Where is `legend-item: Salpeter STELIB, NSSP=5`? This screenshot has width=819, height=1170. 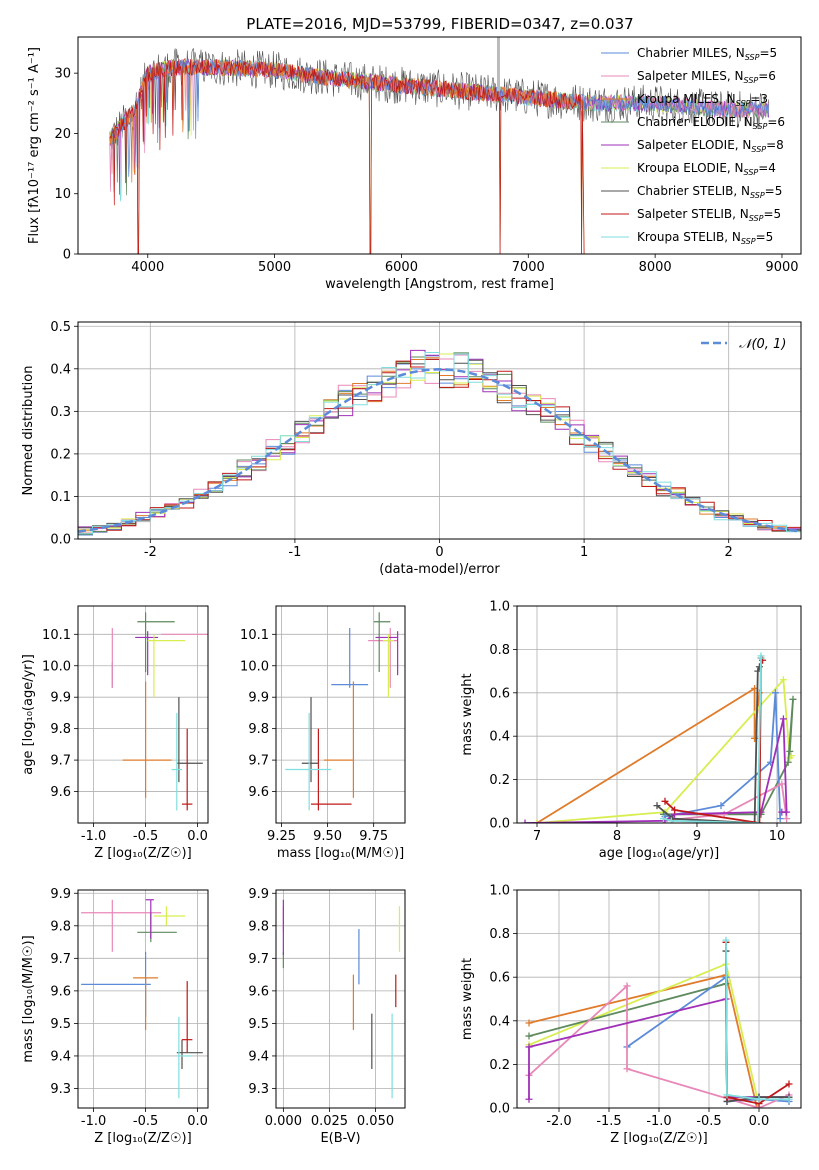
legend-item: Salpeter STELIB, NSSP=5 is located at coordinates (691, 215).